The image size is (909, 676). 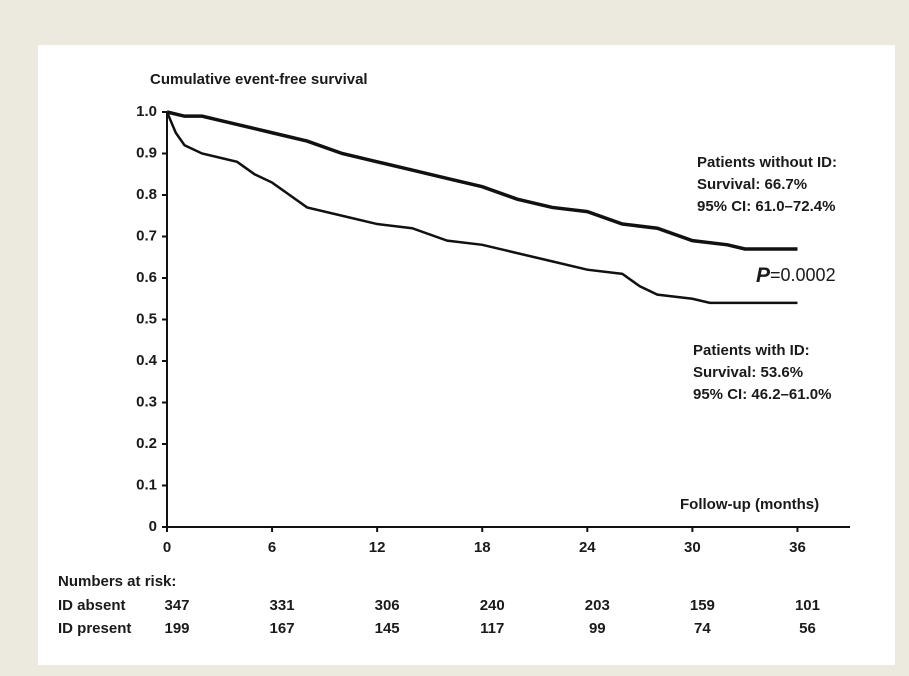 I want to click on risk-value: 203, so click(x=597, y=605).